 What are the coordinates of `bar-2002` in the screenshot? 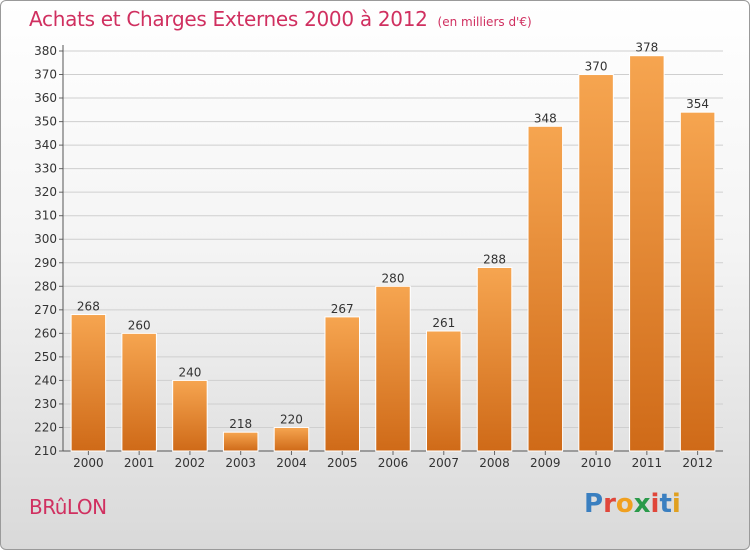 It's located at (190, 415).